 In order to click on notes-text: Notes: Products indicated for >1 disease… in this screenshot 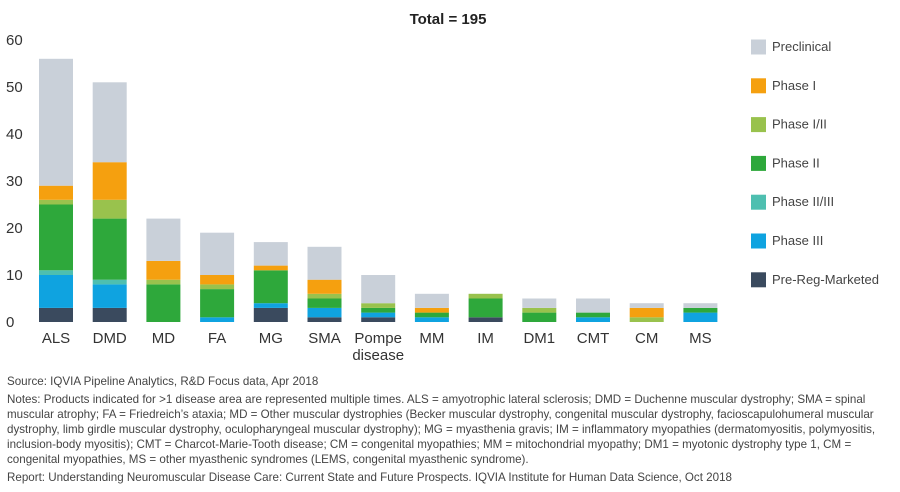, I will do `click(441, 429)`.